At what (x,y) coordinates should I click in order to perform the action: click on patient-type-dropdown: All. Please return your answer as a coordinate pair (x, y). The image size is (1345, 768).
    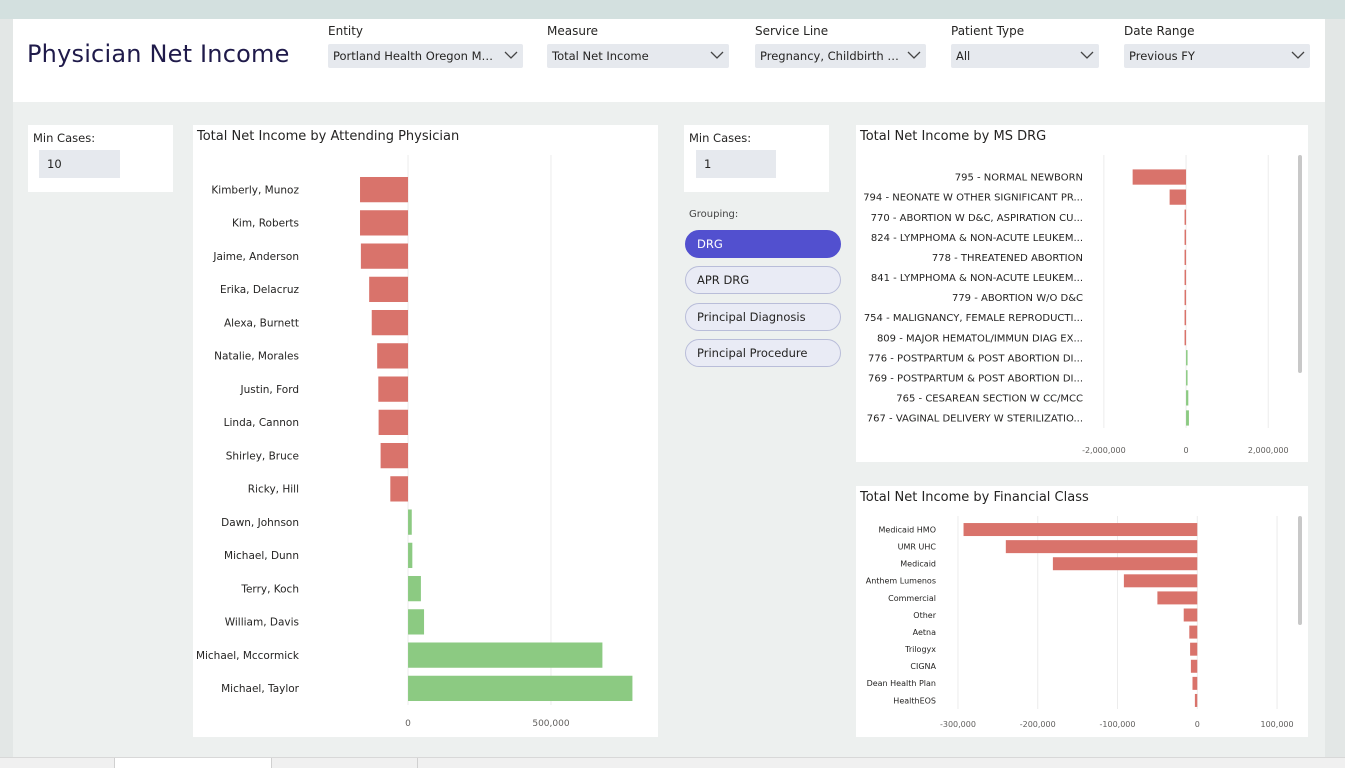
    Looking at the image, I should click on (1025, 56).